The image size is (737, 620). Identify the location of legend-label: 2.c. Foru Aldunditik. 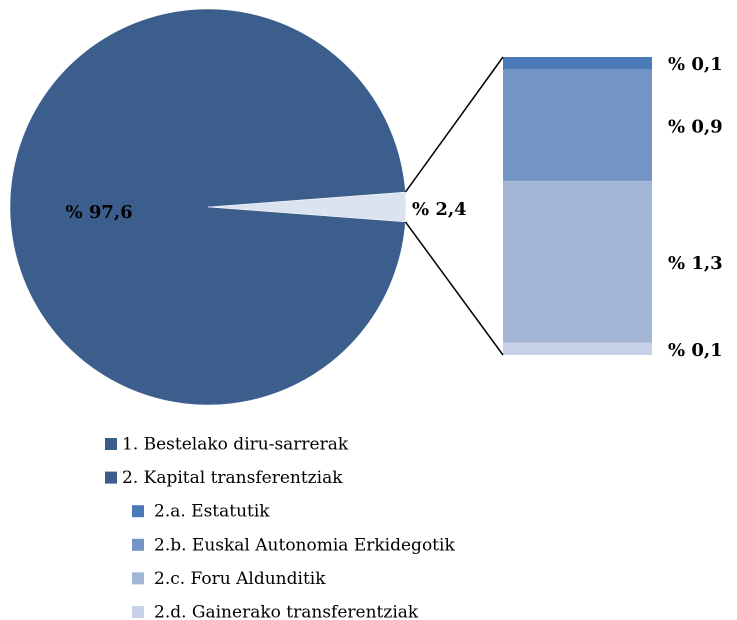
(240, 579).